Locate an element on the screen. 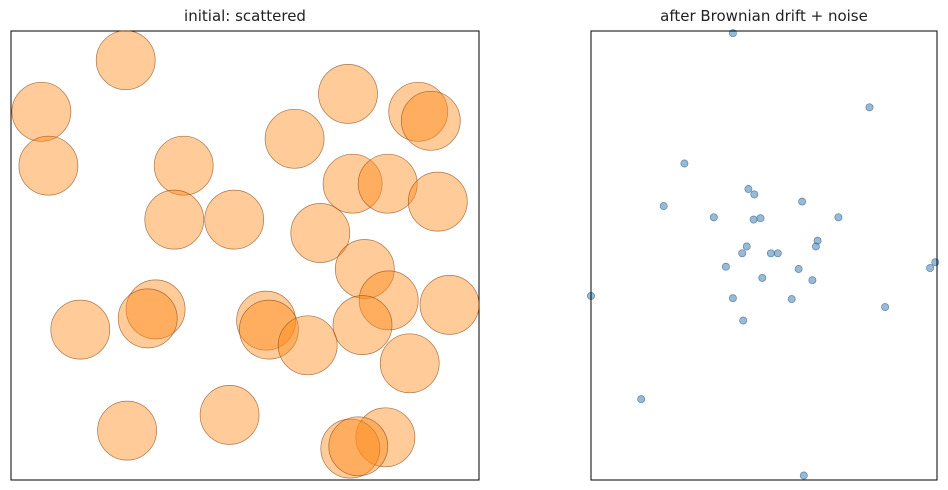 This screenshot has height=490, width=948. chart-title-right: after Brownian drift + noise is located at coordinates (764, 16).